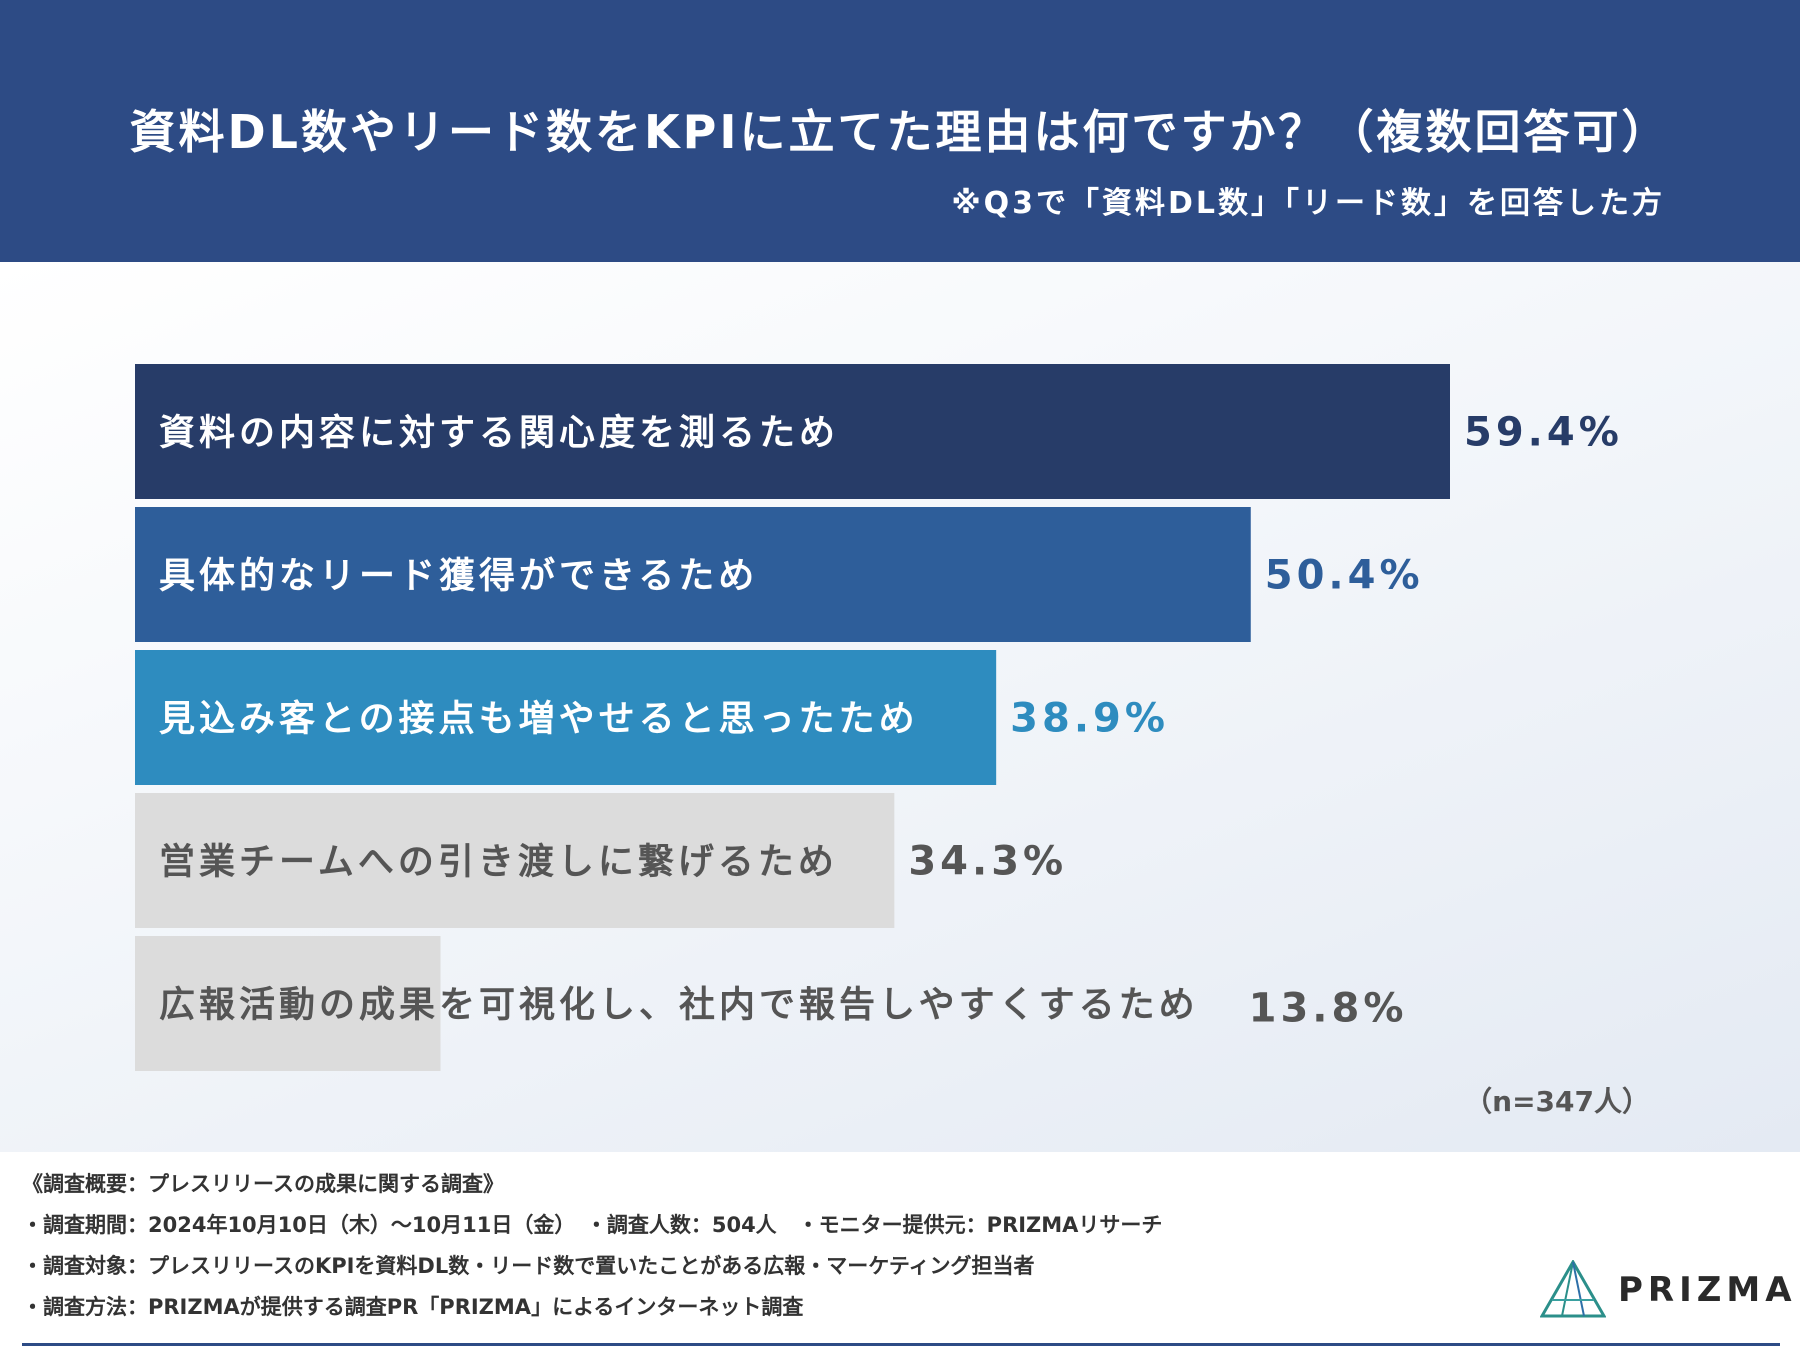 The image size is (1800, 1350). I want to click on chart-title: 資料DL数やリード数をKPIに立てた理由は何ですか？（複数回答可）, so click(900, 132).